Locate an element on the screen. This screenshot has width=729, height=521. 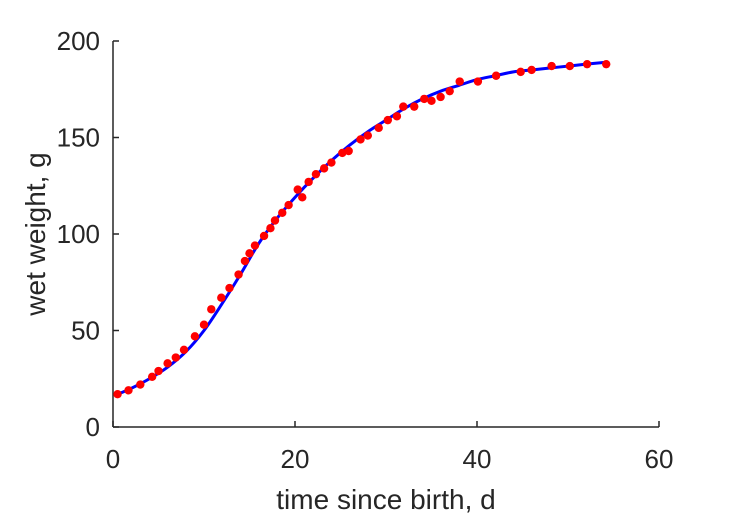
y-axis-label: wet weight, g is located at coordinates (35, 234).